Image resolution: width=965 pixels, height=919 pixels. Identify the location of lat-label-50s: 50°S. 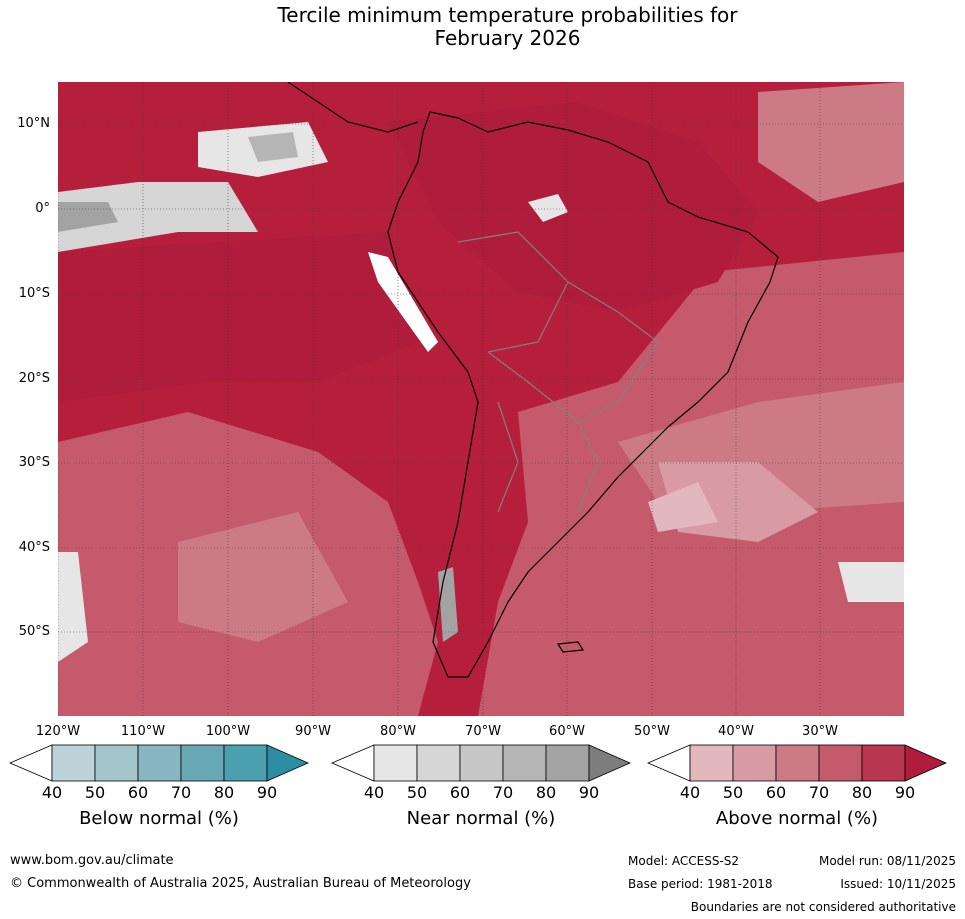
(34, 631).